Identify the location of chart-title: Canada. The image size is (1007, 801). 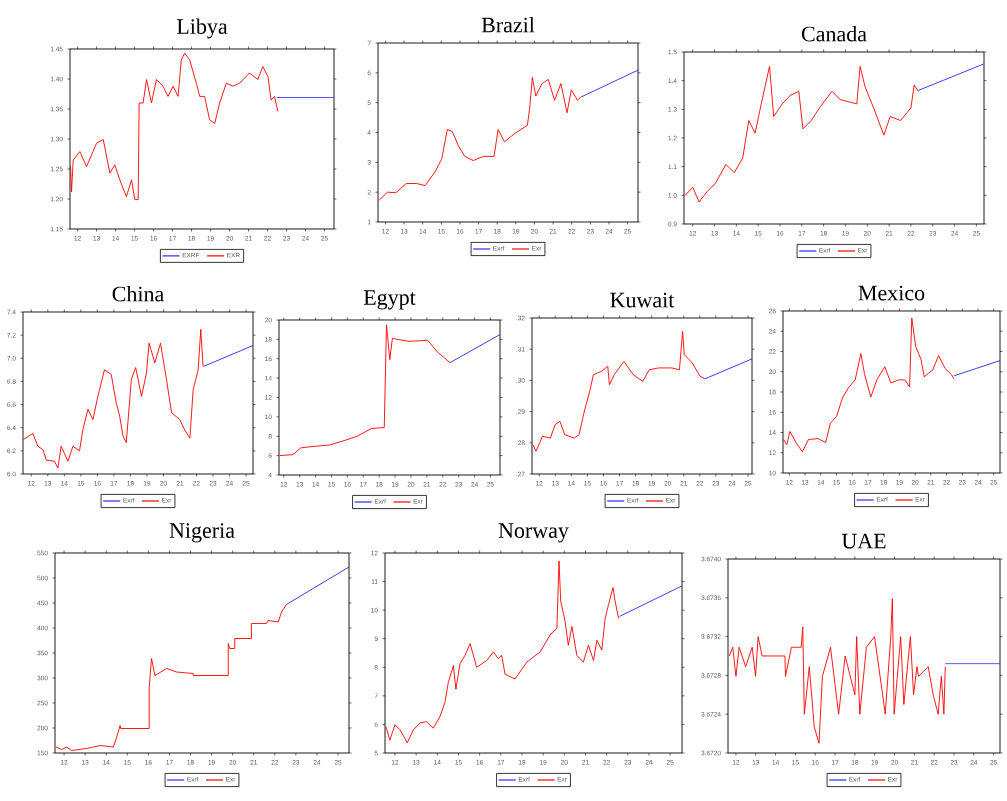
(834, 33).